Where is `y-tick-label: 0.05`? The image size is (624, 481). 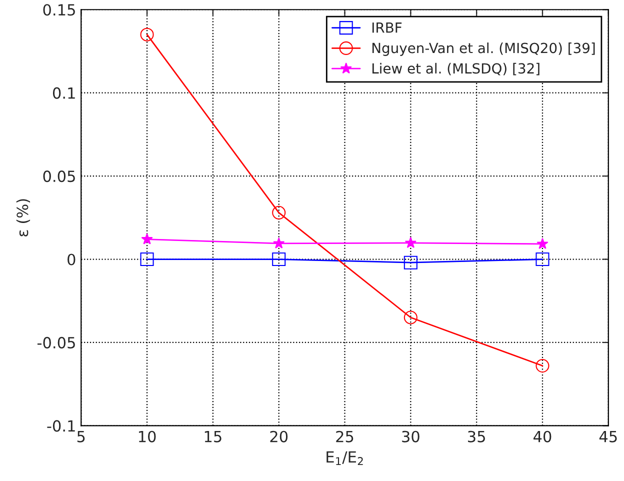 y-tick-label: 0.05 is located at coordinates (59, 176).